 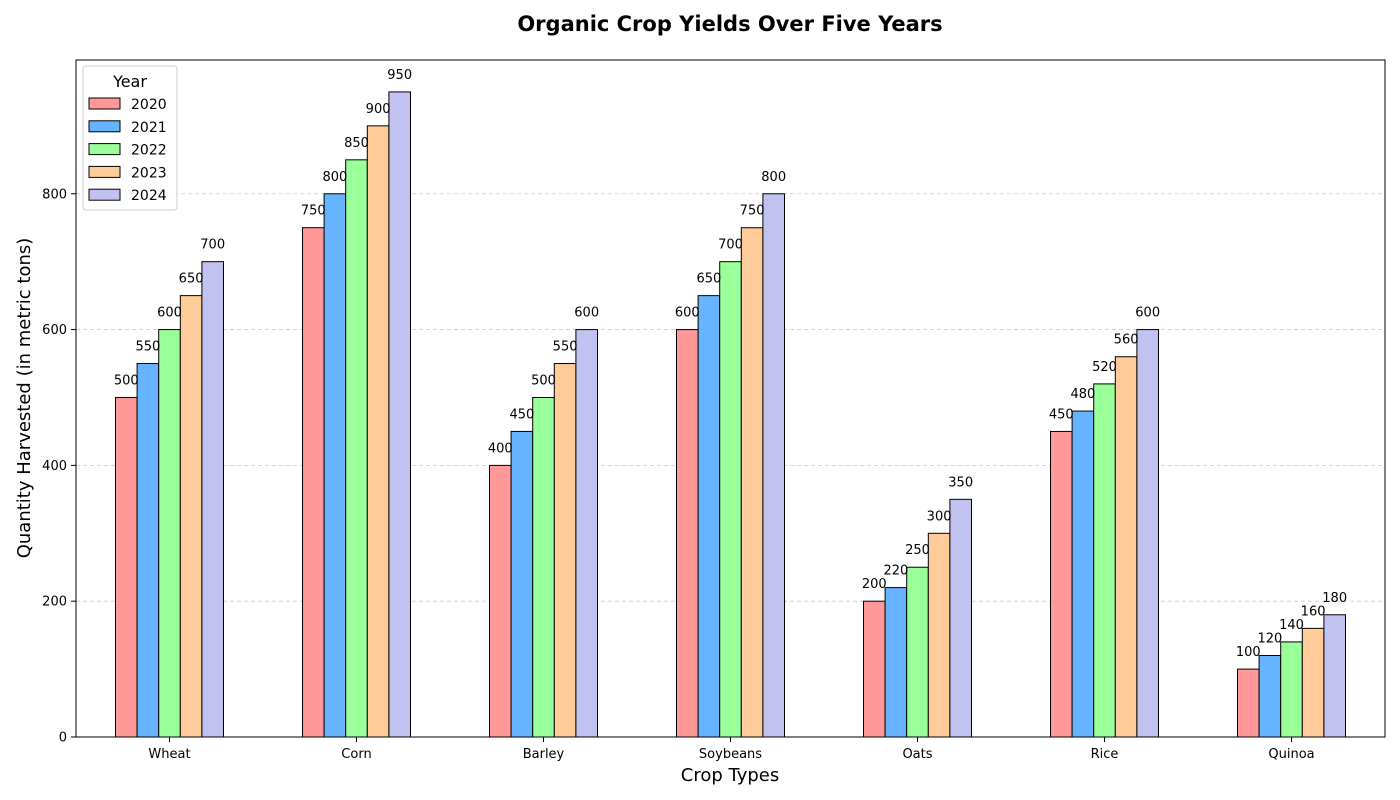 I want to click on x-tick-label: Wheat, so click(x=169, y=754).